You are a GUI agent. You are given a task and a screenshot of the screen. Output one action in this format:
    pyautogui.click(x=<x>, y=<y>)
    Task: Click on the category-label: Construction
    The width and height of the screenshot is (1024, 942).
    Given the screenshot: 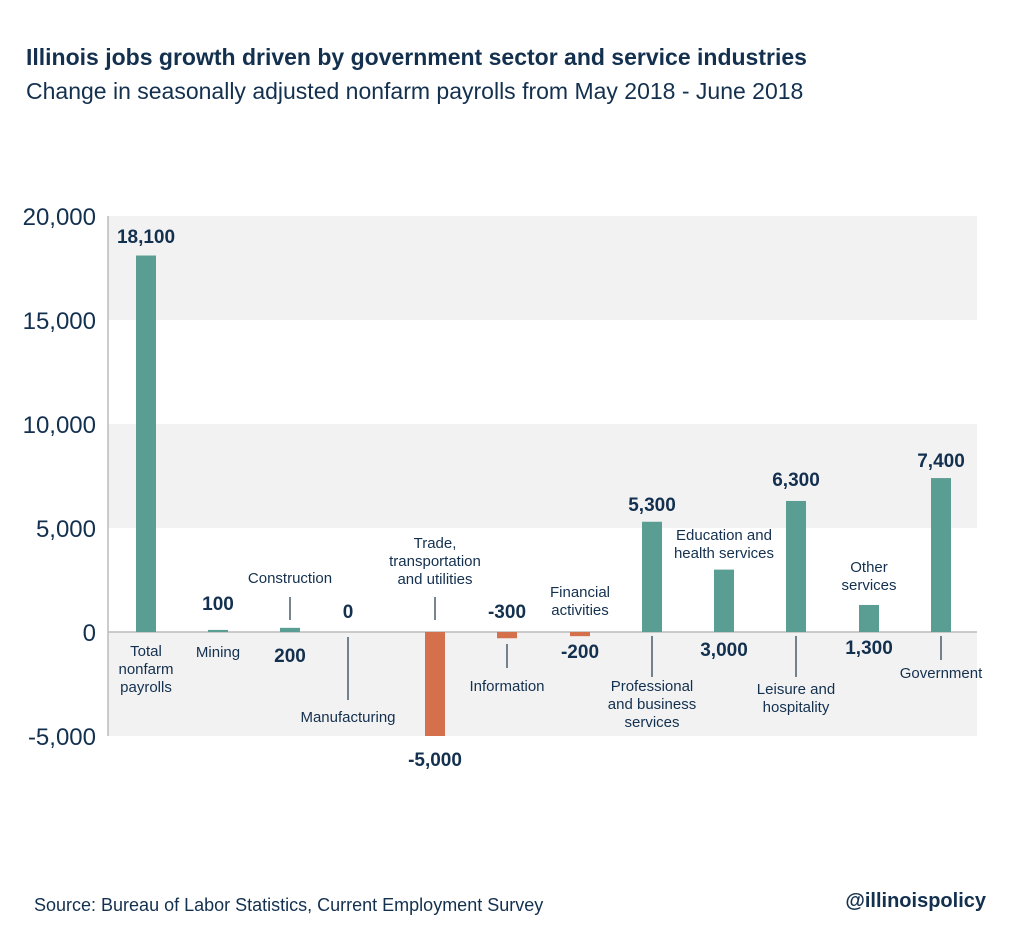 What is the action you would take?
    pyautogui.click(x=290, y=578)
    